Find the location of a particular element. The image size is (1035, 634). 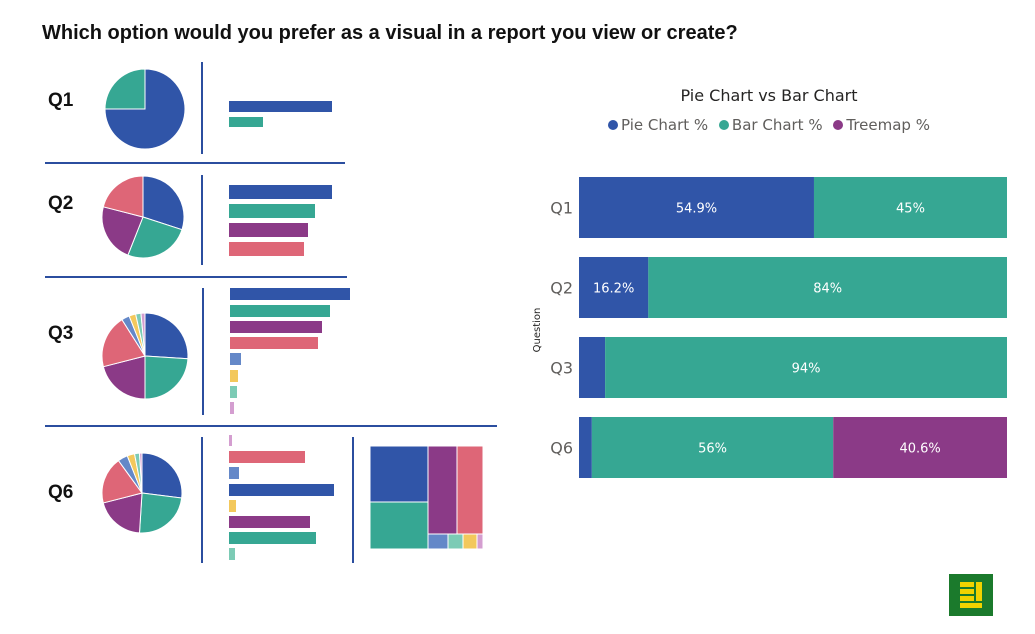

chart-legend: Pie Chart % Bar Chart % Treemap % is located at coordinates (769, 125).